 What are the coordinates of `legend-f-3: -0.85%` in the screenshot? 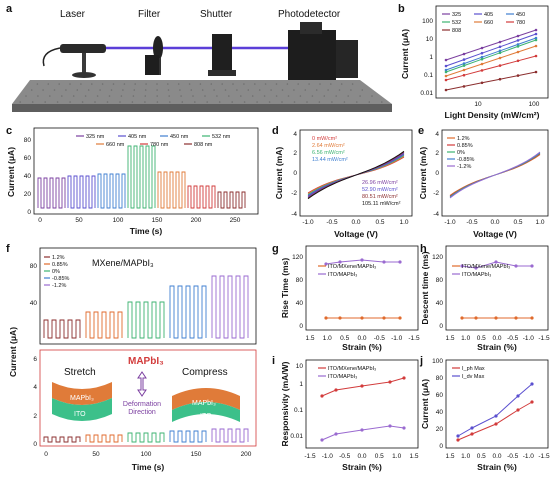 It's located at (61, 279).